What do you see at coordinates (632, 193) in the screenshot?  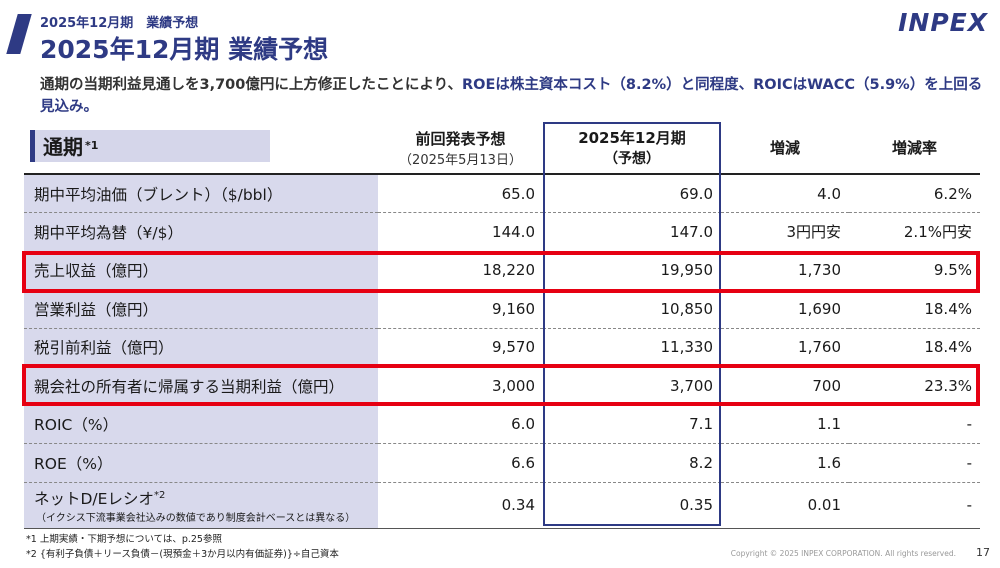 I see `value-cell-curr: 69.0` at bounding box center [632, 193].